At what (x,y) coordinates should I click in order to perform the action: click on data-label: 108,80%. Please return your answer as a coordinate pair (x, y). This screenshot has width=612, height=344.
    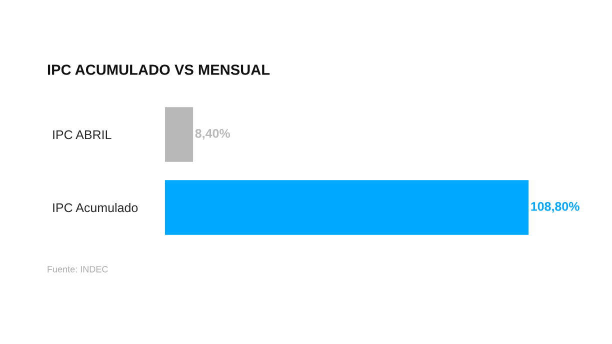
    Looking at the image, I should click on (555, 207).